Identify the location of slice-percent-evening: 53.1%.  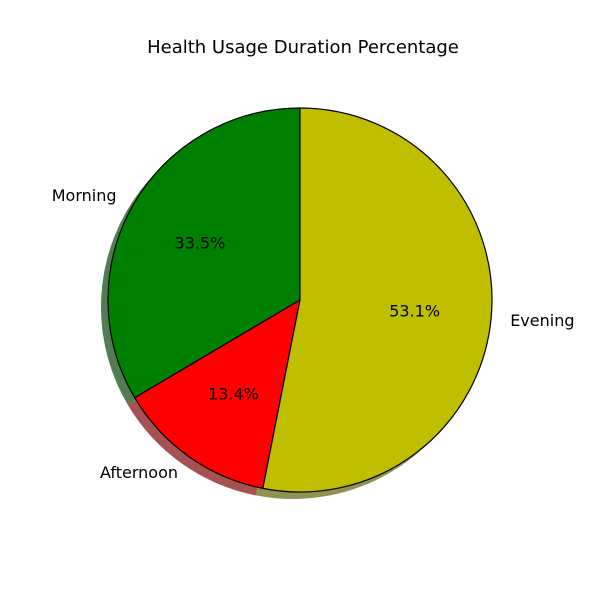
(414, 311).